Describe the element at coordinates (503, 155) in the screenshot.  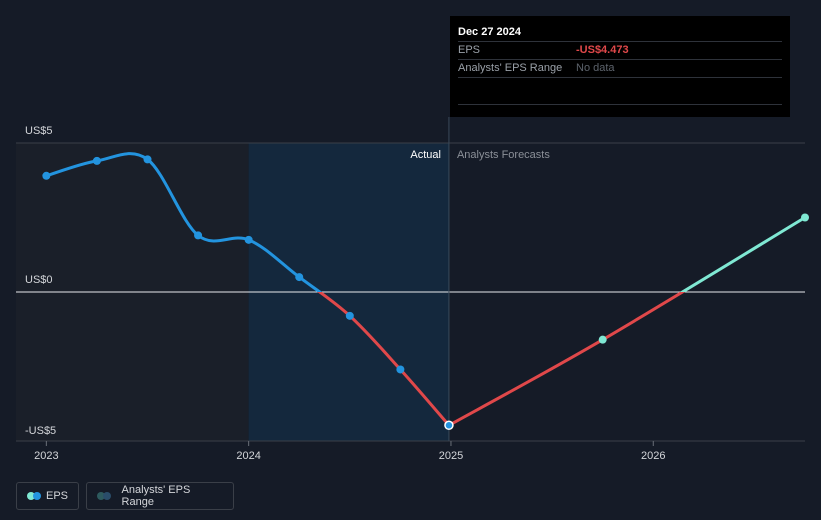
I see `forecast-region-label: Analysts Forecasts` at that location.